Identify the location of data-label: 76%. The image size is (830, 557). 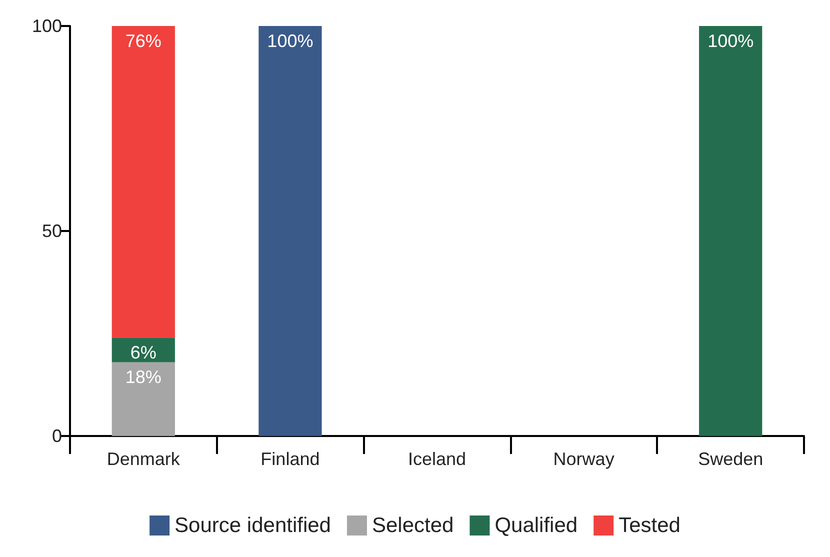
(143, 41).